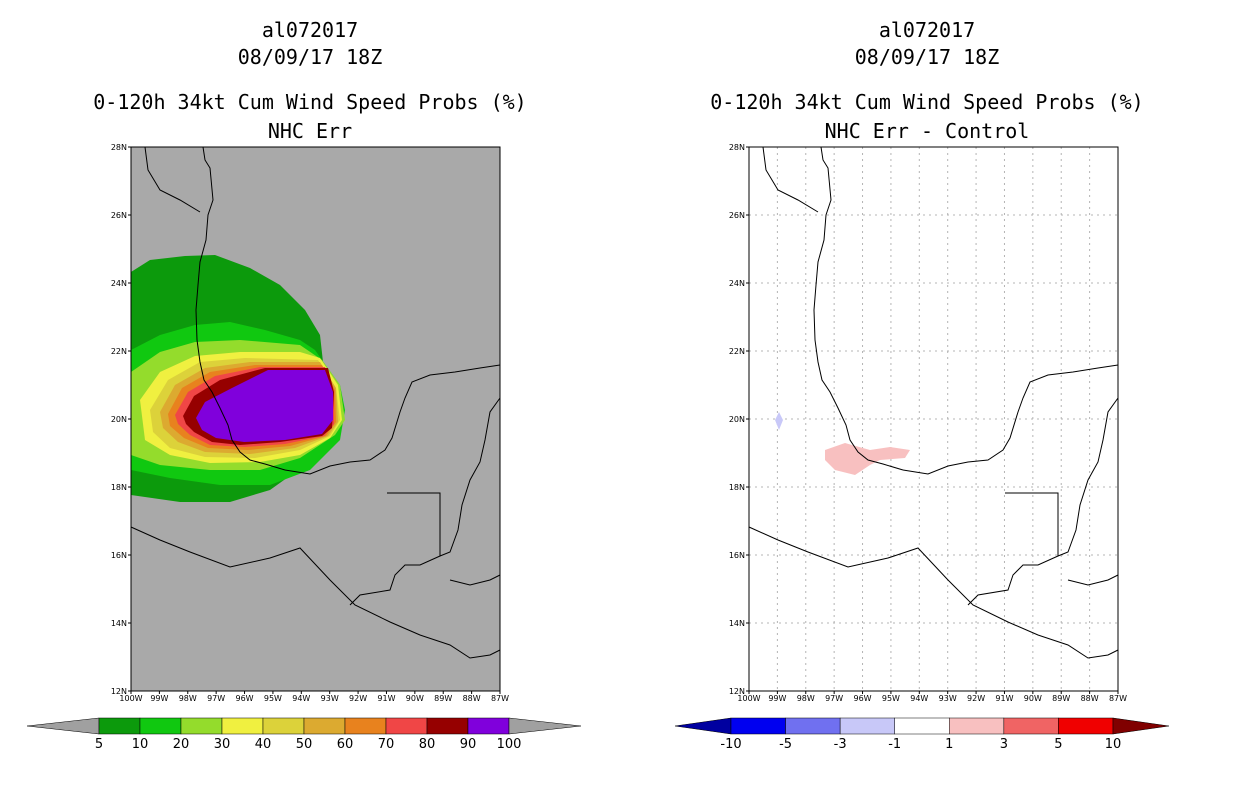  I want to click on lat-tick-label: 14N, so click(119, 623).